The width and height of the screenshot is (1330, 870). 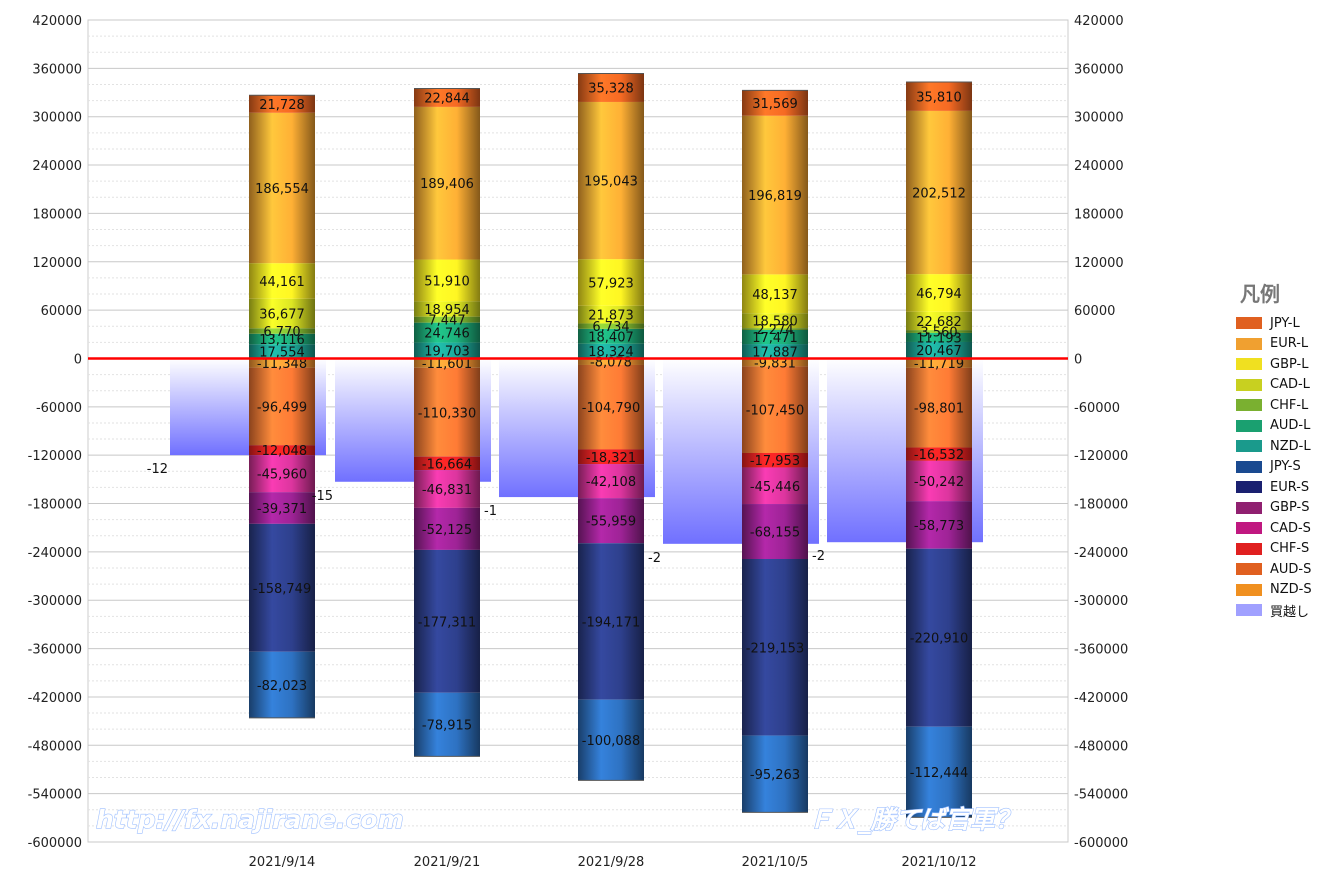 What do you see at coordinates (61, 311) in the screenshot?
I see `y-tick-left: 60000` at bounding box center [61, 311].